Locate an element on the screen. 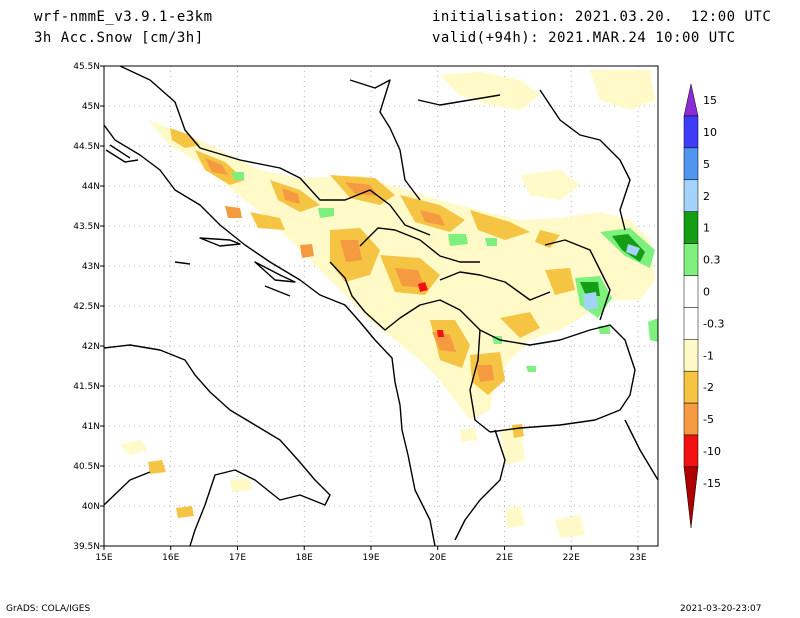  colorbar-label: 1 is located at coordinates (706, 228).